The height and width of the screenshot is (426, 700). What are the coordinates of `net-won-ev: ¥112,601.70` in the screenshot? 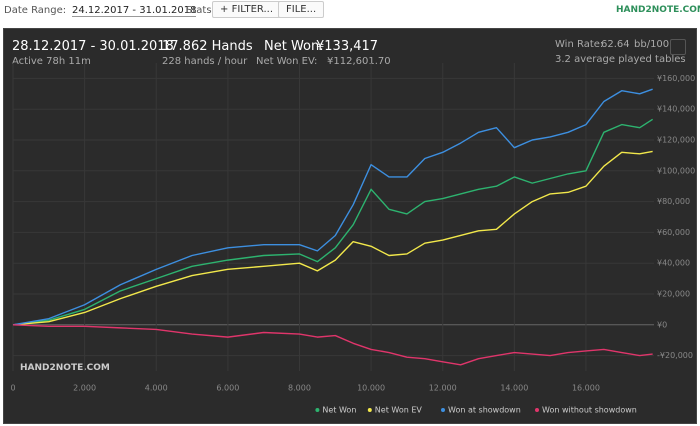 It's located at (359, 61).